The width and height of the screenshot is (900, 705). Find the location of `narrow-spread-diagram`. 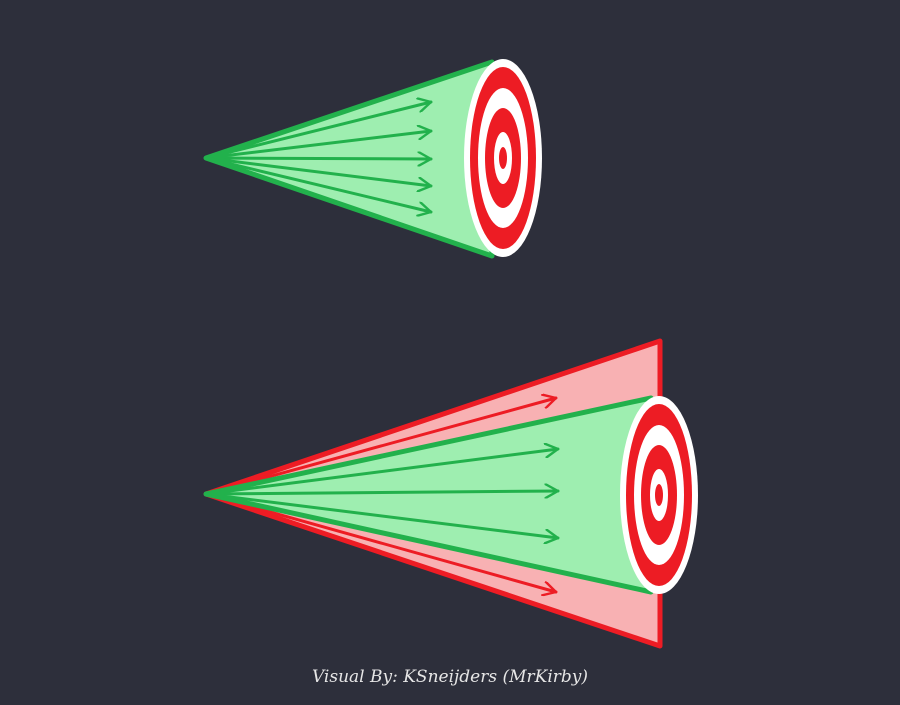

narrow-spread-diagram is located at coordinates (372, 159).